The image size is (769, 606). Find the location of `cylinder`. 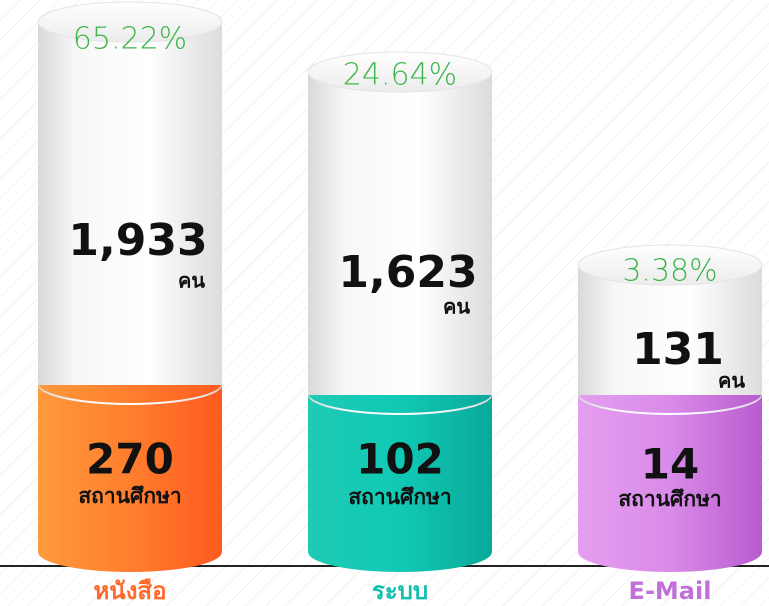

cylinder is located at coordinates (670, 408).